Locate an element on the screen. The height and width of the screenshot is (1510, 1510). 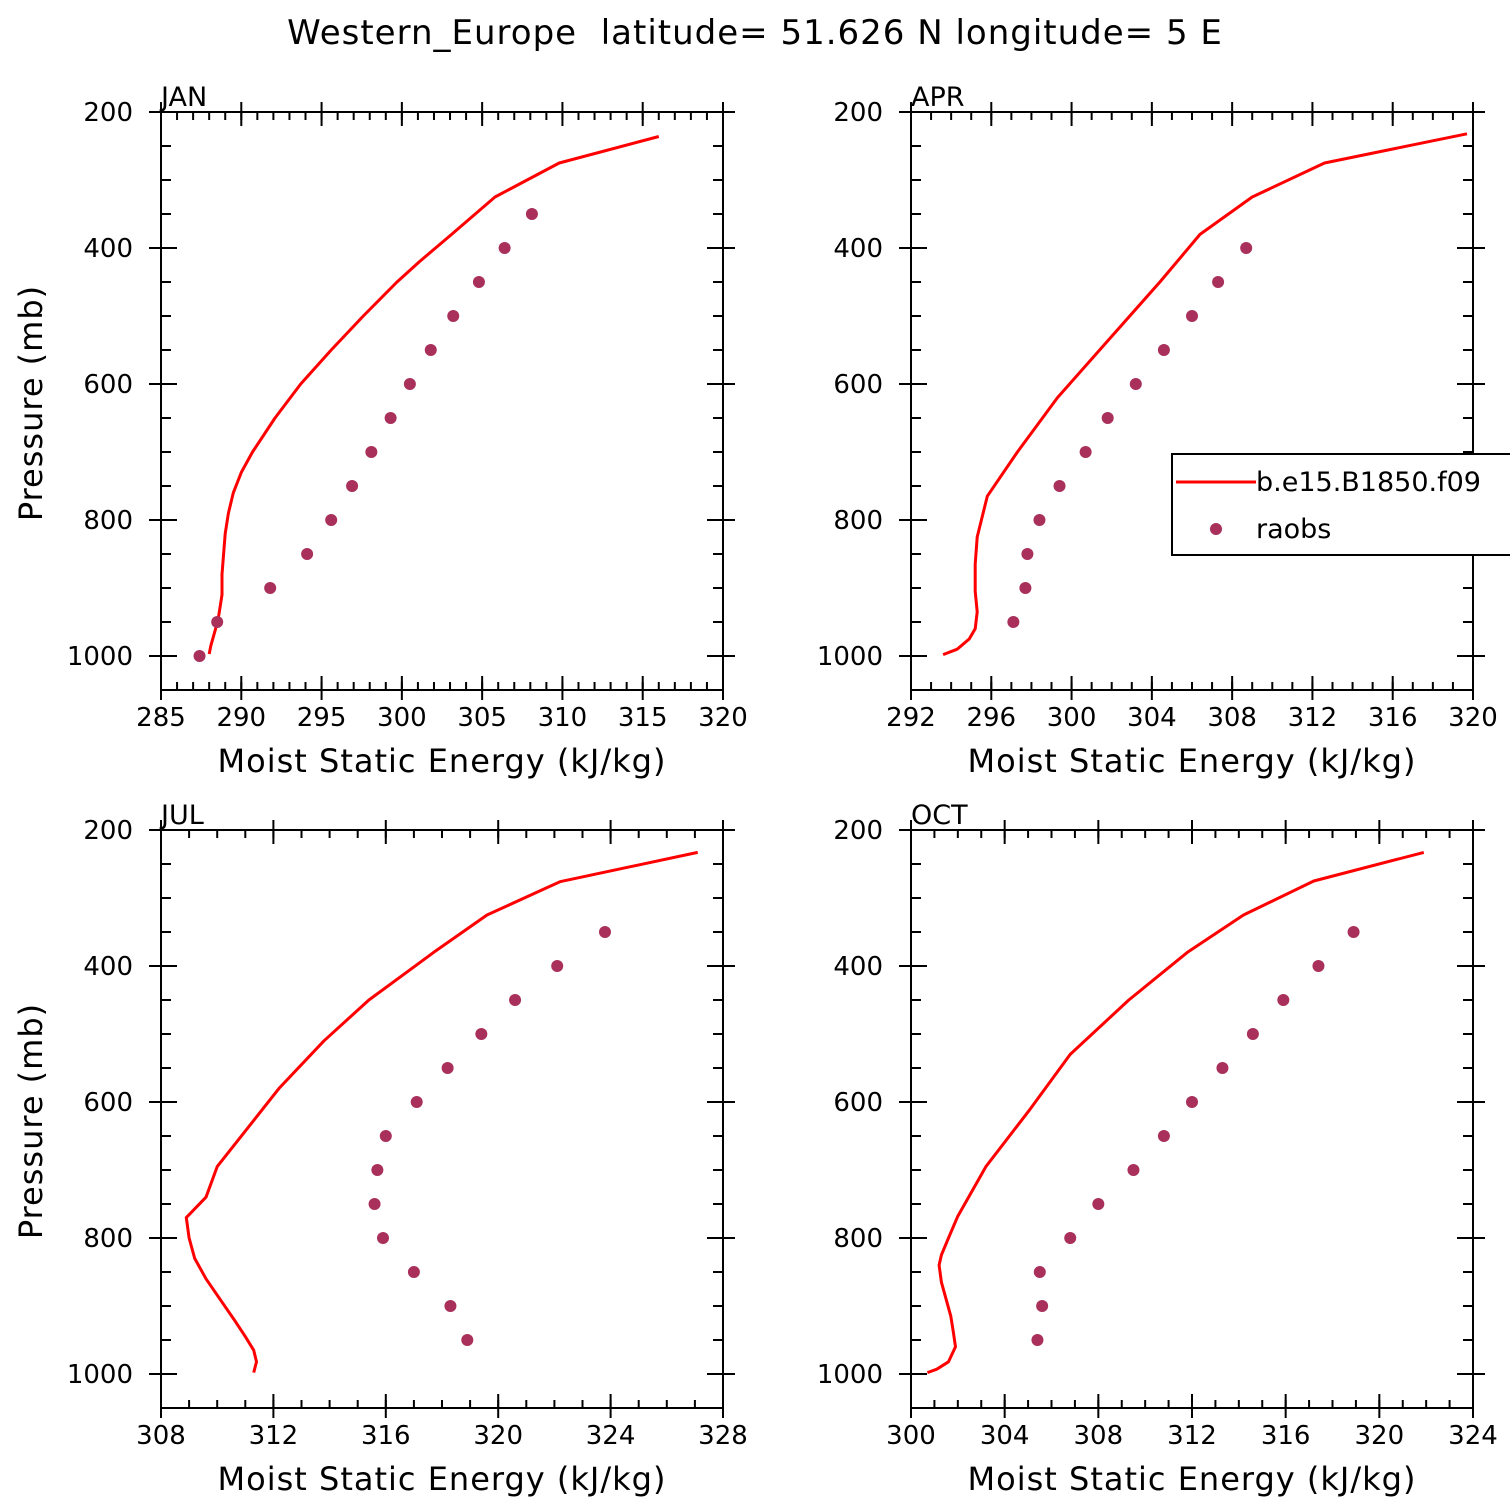
panel-label: JAN is located at coordinates (183, 97).